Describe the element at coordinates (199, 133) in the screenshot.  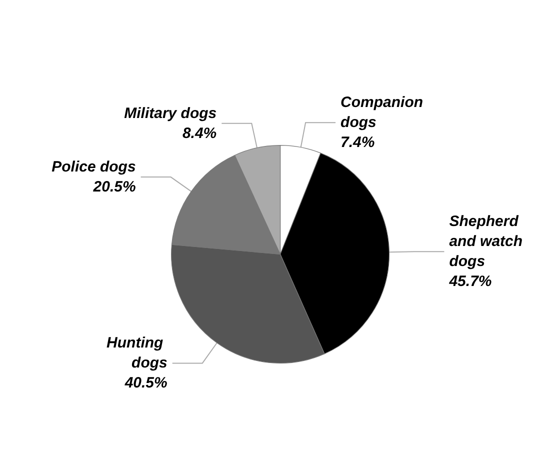
I see `data-label: 8.4%` at that location.